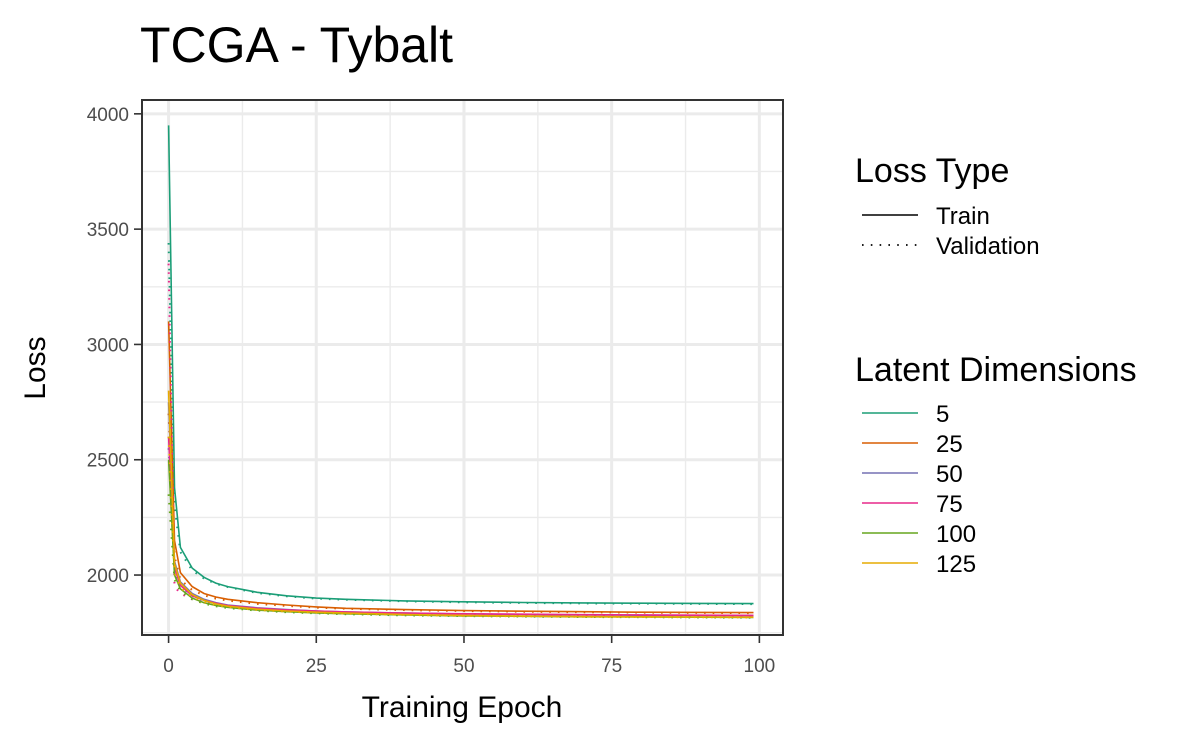 The image size is (1200, 750). What do you see at coordinates (949, 444) in the screenshot?
I see `legend-label-25: 25` at bounding box center [949, 444].